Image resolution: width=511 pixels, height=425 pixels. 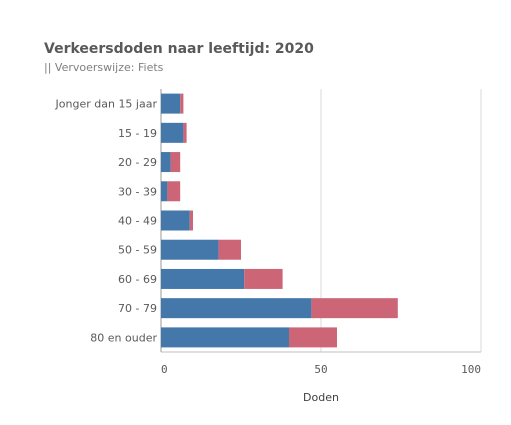 I want to click on x-tick-label: 100, so click(x=471, y=369).